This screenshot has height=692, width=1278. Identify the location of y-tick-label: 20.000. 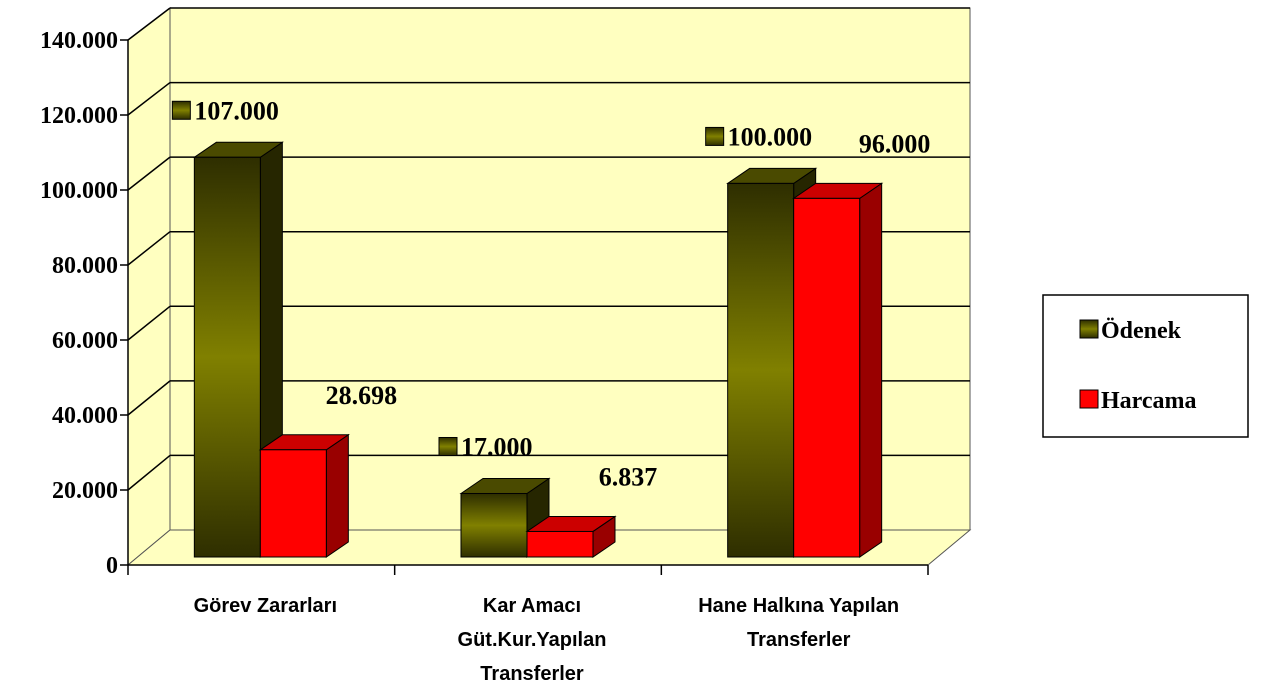
(85, 491).